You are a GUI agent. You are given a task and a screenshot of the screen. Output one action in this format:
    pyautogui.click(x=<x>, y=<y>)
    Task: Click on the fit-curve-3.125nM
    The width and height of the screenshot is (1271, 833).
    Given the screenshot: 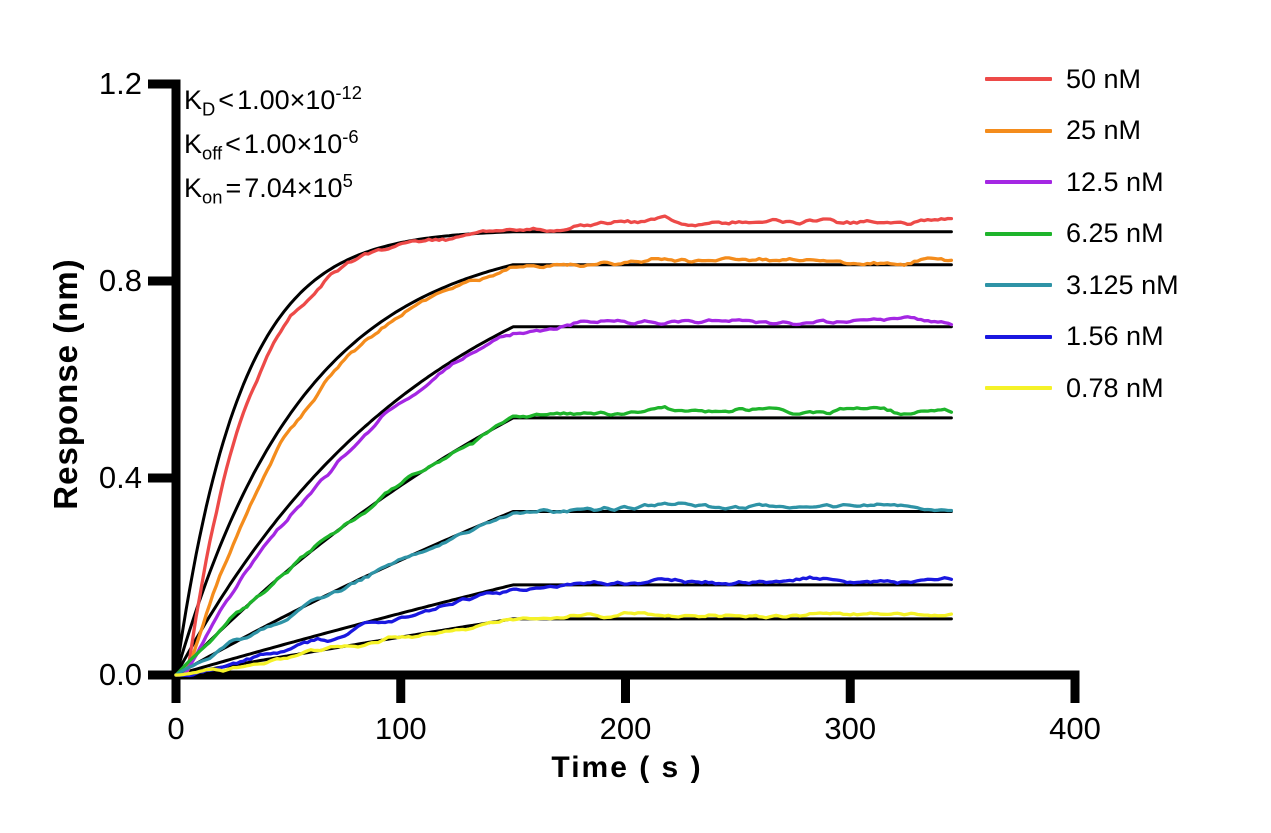 What is the action you would take?
    pyautogui.click(x=563, y=593)
    